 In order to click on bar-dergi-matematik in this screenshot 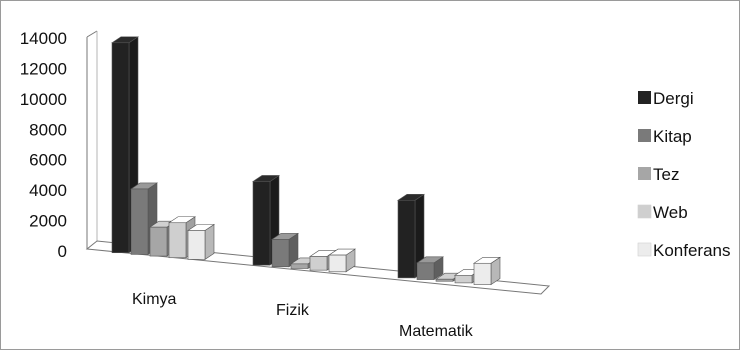, I will do `click(411, 236)`.